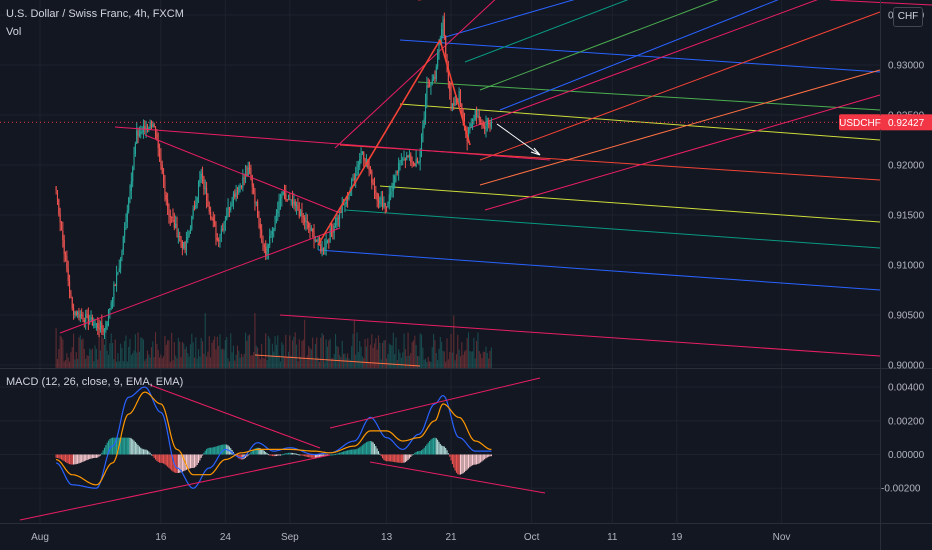 This screenshot has height=550, width=932. Describe the element at coordinates (410, 537) in the screenshot. I see `time-axis: Aug 16 24 Sep 13 21 Oct 11 19 Nov` at that location.